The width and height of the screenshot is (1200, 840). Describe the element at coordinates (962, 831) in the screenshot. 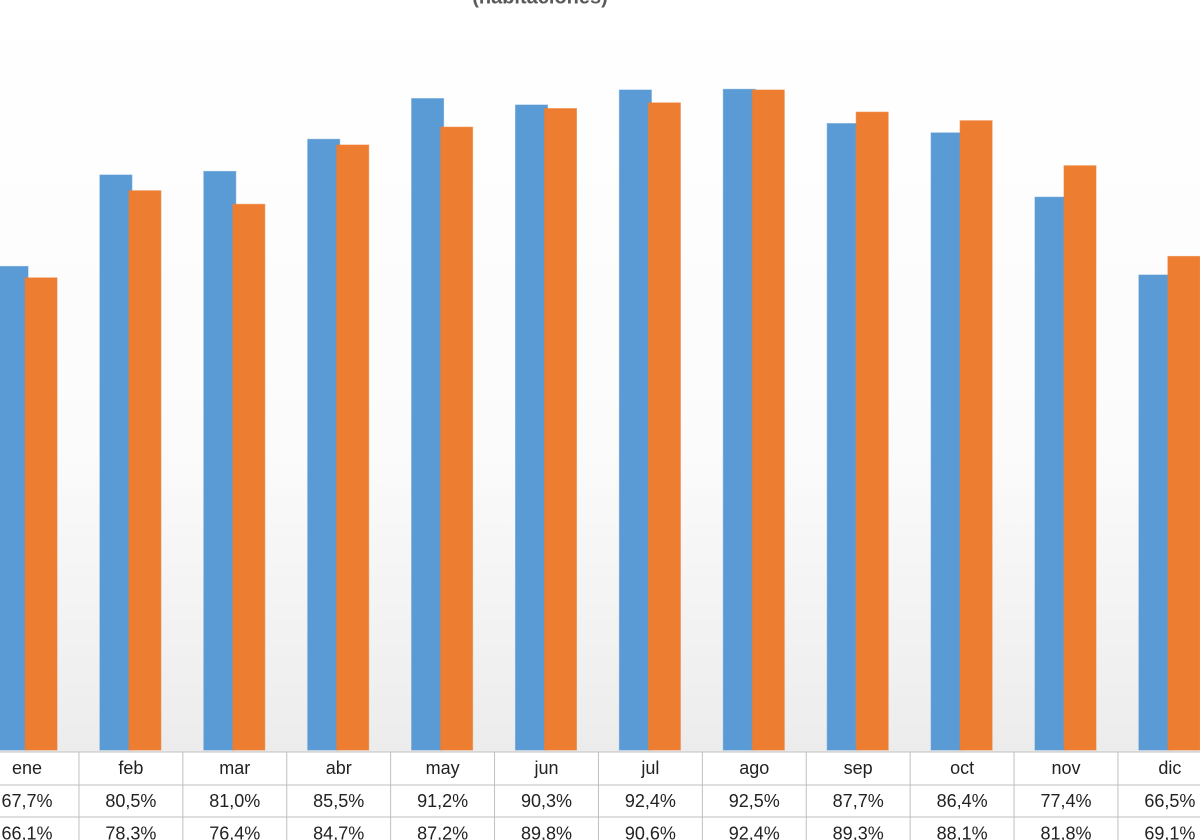

I see `table-cell: 88,1%` at that location.